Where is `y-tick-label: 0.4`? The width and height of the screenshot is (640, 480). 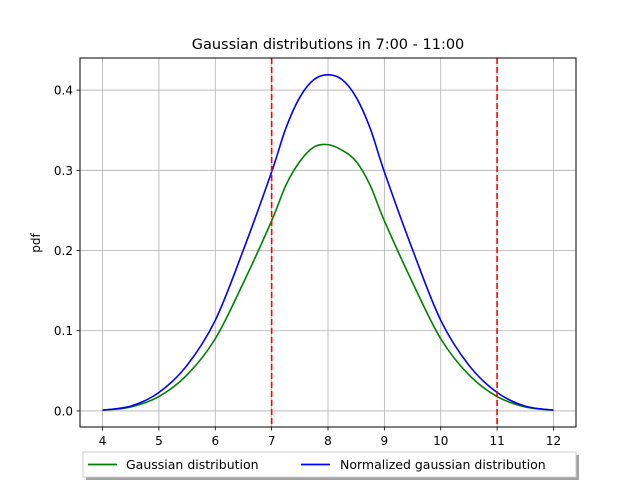 y-tick-label: 0.4 is located at coordinates (63, 91).